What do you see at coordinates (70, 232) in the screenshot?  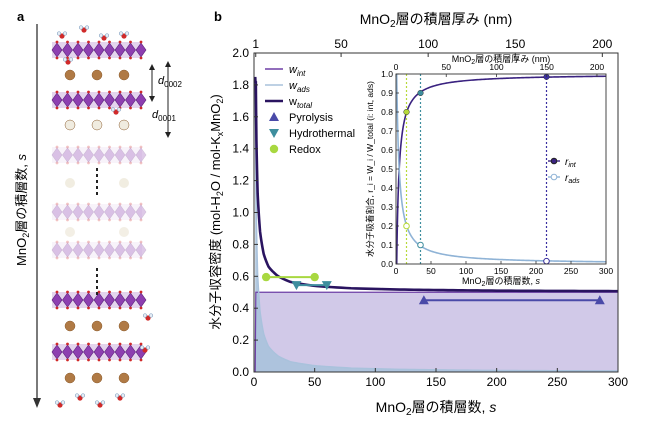 I see `k-ion-faded` at bounding box center [70, 232].